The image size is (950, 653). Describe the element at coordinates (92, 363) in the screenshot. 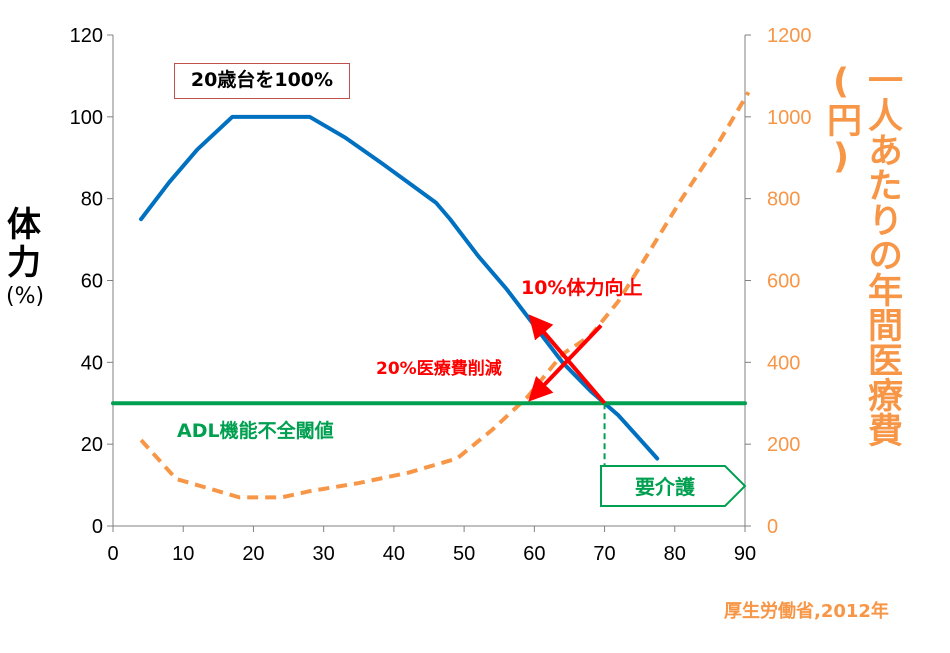

I see `left-tick-label: 40` at that location.